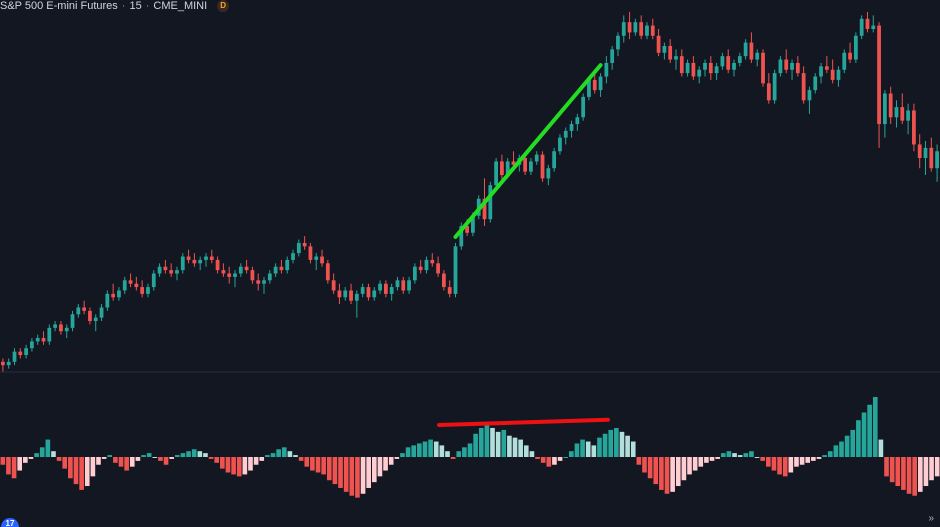 This screenshot has width=940, height=527. Describe the element at coordinates (115, 6) in the screenshot. I see `chart-title-bar: S&P 500 E-mini Futures · 15 · CME_MINI D` at that location.